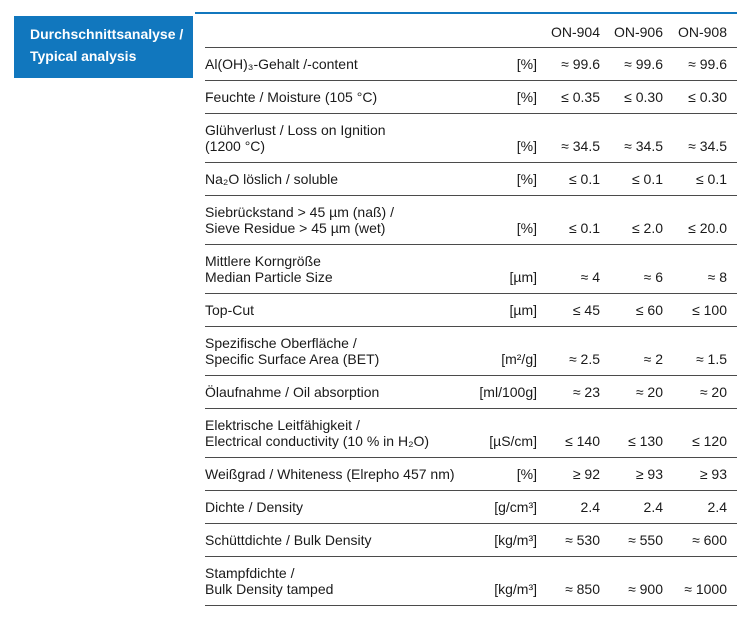 The height and width of the screenshot is (636, 747). I want to click on column-header-on-908: ON-908, so click(702, 32).